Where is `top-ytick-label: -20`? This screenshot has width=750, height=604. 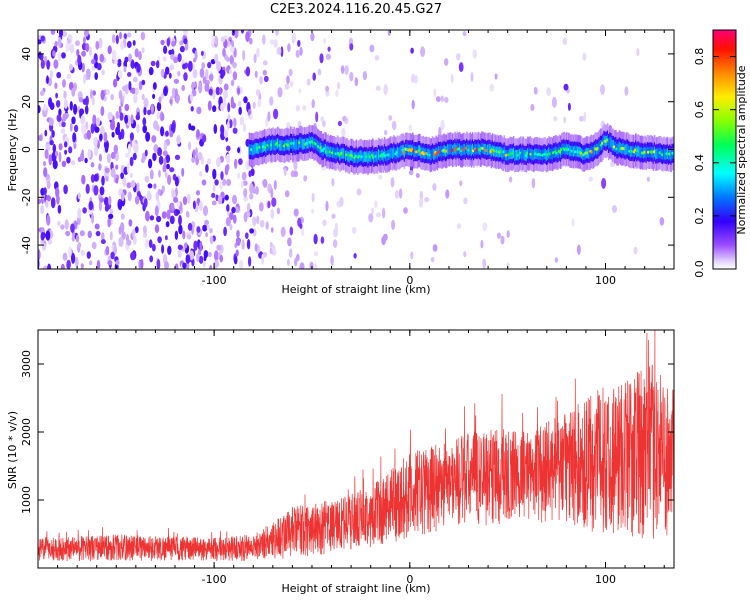
top-ytick-label: -20 is located at coordinates (26, 197).